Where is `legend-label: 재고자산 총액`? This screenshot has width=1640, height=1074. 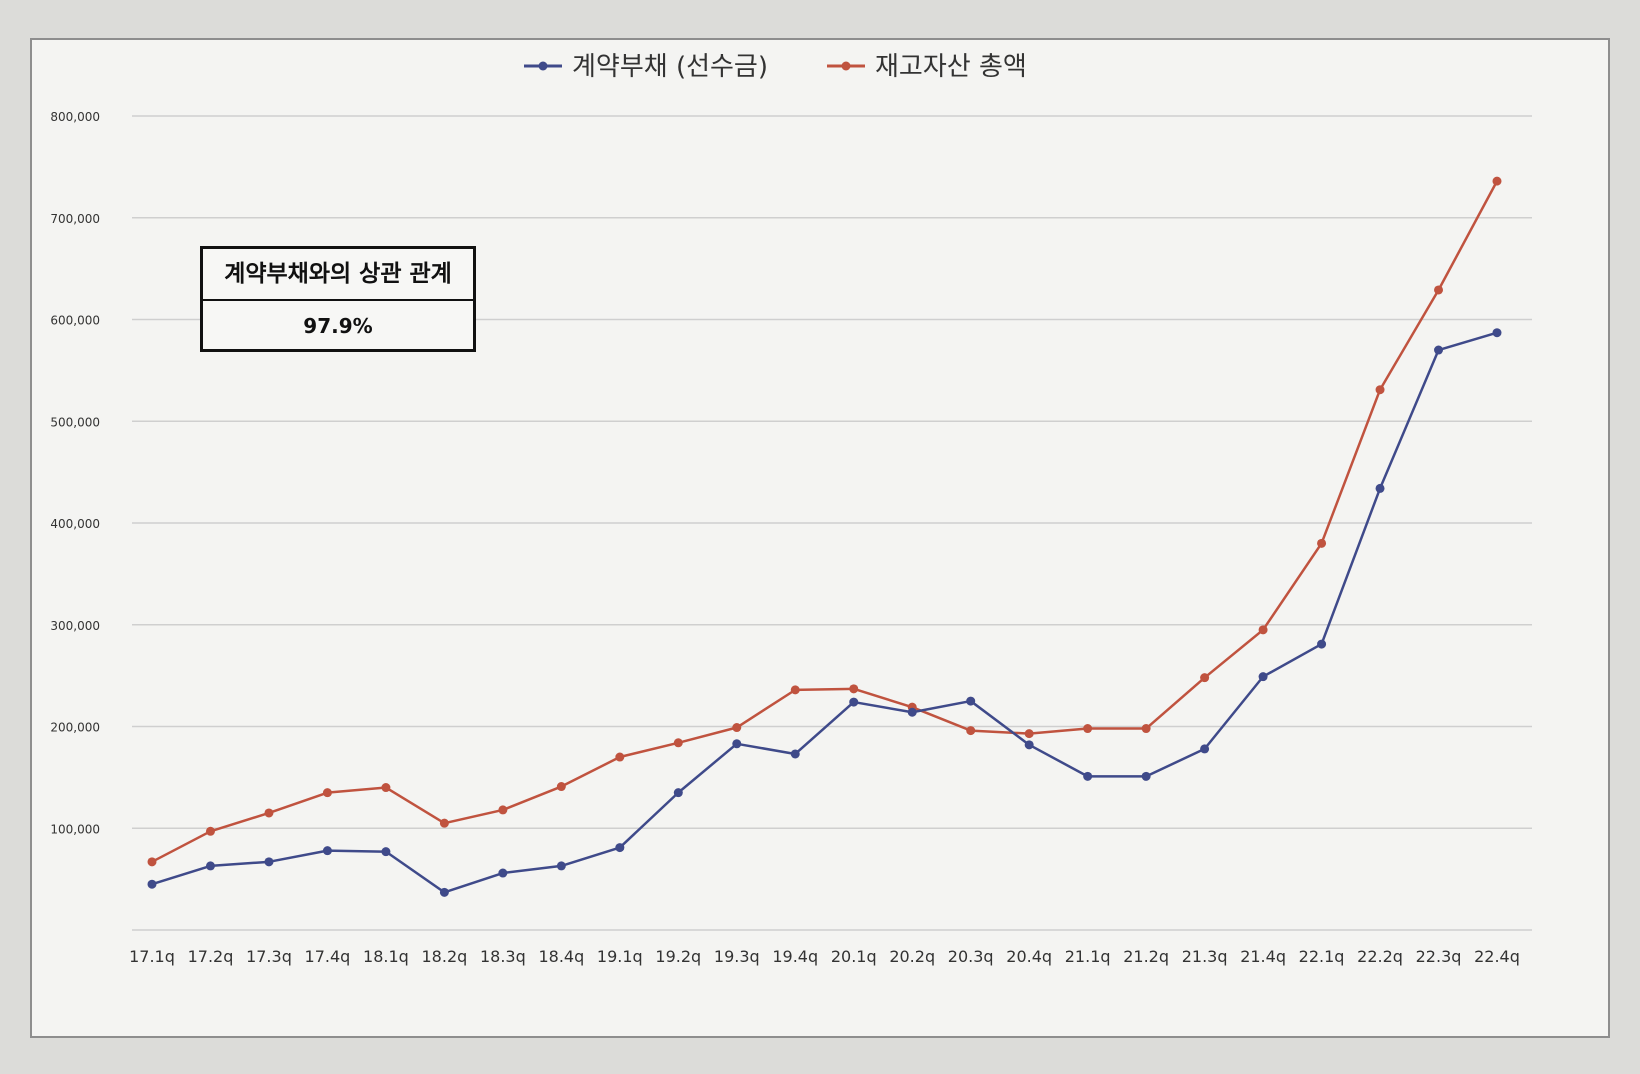
legend-label: 재고자산 총액 is located at coordinates (951, 67).